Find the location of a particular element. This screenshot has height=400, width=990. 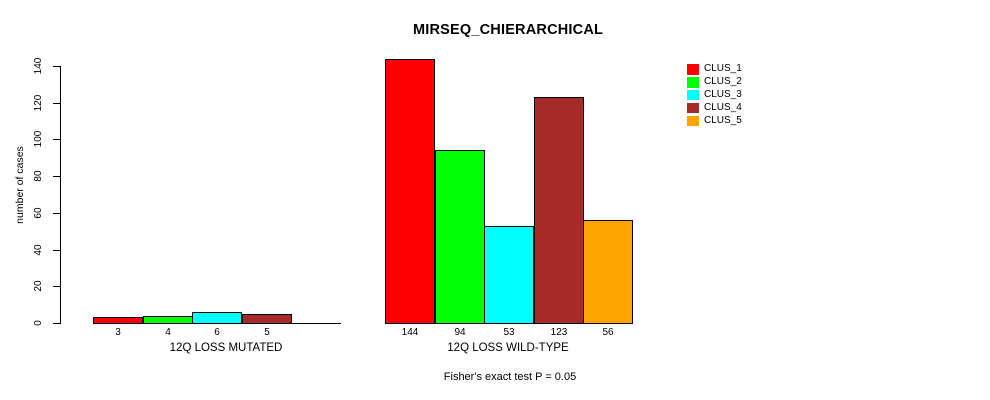

x-axis-label-mutated: 12Q LOSS MUTATED is located at coordinates (226, 348).